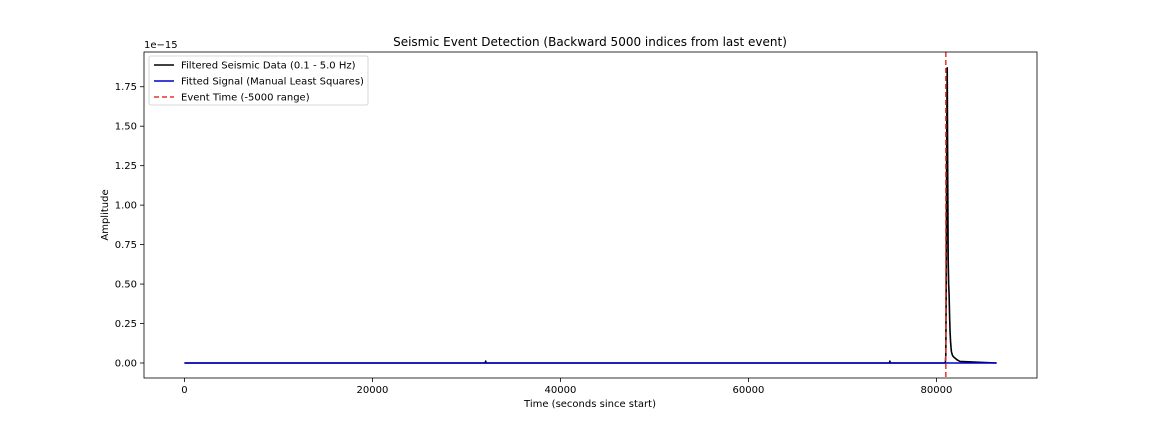 The width and height of the screenshot is (1152, 432). I want to click on y-axis-label: Amplitude, so click(105, 214).